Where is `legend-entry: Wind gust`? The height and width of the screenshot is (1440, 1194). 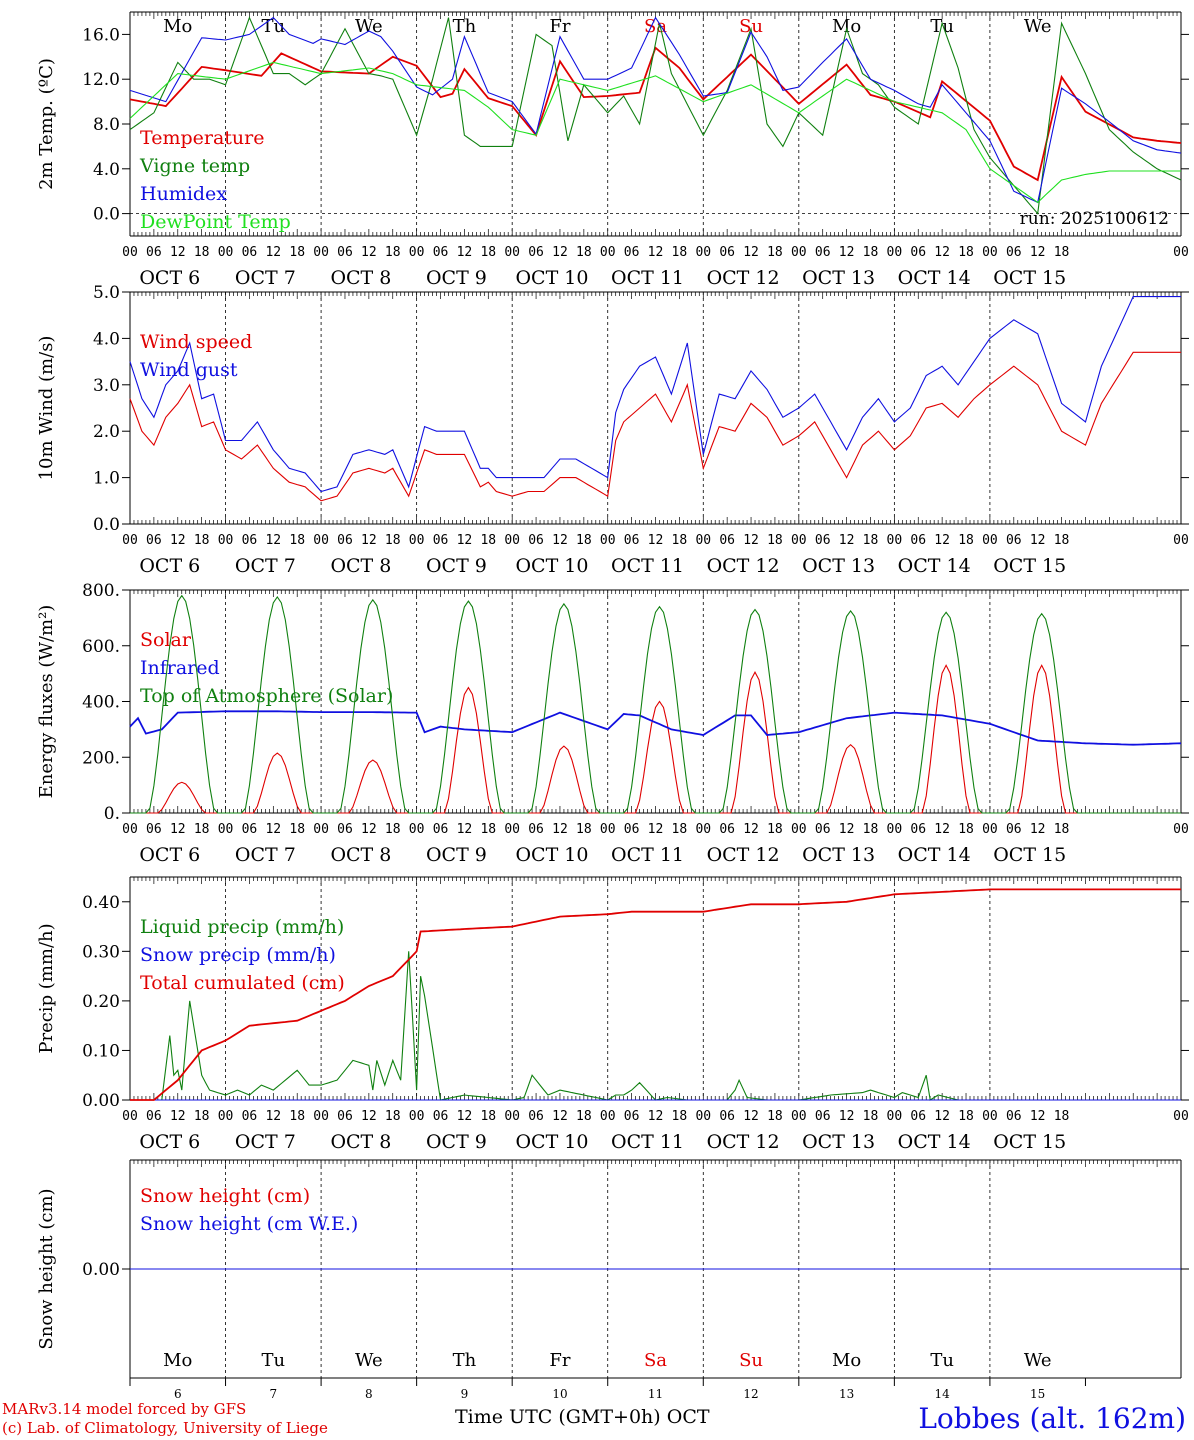 legend-entry: Wind gust is located at coordinates (189, 370).